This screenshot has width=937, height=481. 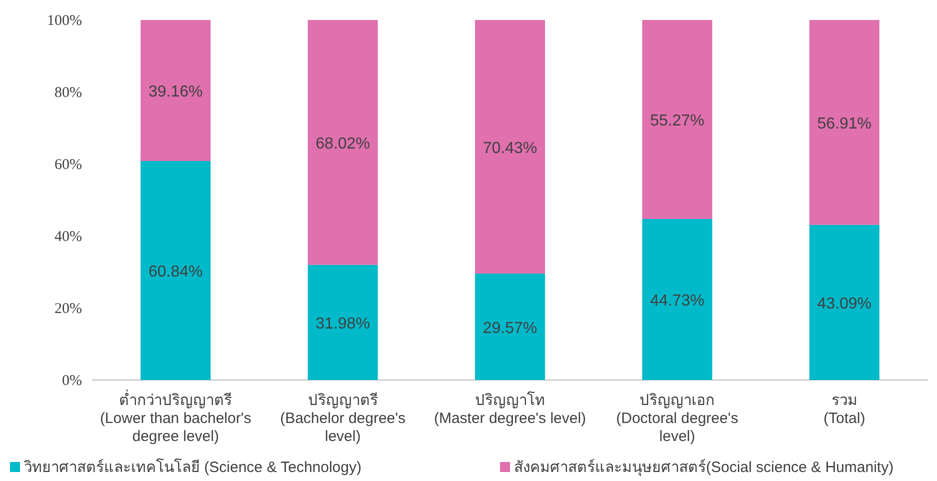 What do you see at coordinates (64, 21) in the screenshot?
I see `y-tick-label: 100%` at bounding box center [64, 21].